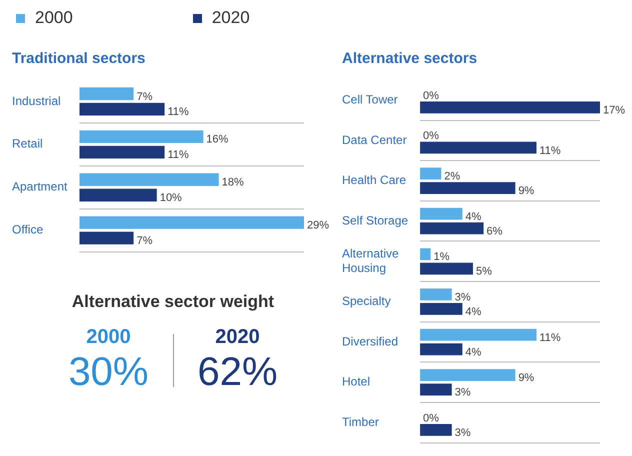  I want to click on legend-label: 2000, so click(54, 18).